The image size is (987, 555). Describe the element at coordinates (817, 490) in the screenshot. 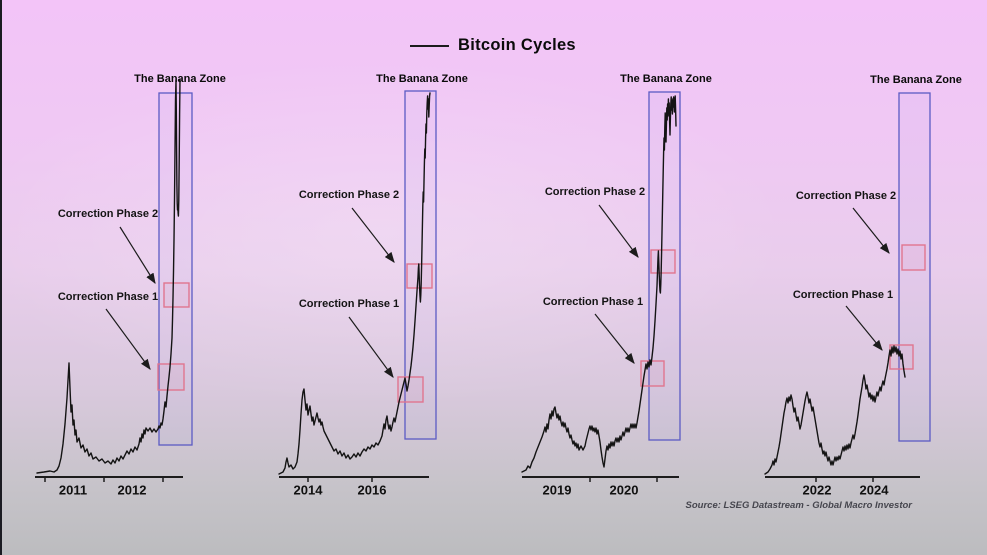

I see `x-axis-tick-label: 2022` at that location.